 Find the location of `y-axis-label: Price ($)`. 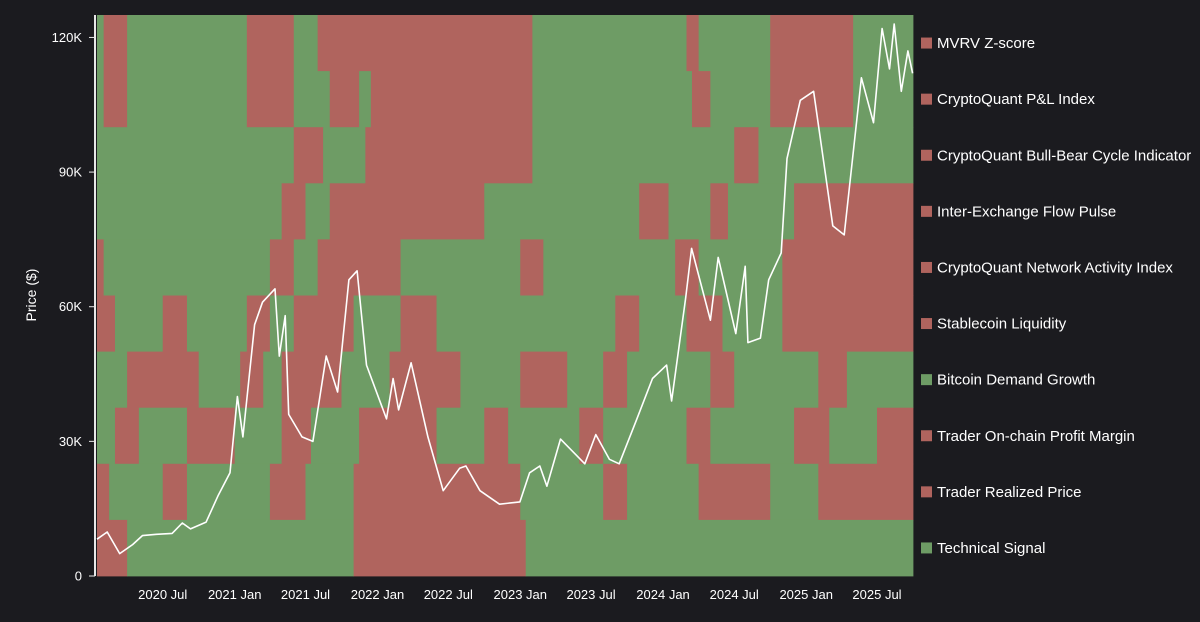

y-axis-label: Price ($) is located at coordinates (31, 295).